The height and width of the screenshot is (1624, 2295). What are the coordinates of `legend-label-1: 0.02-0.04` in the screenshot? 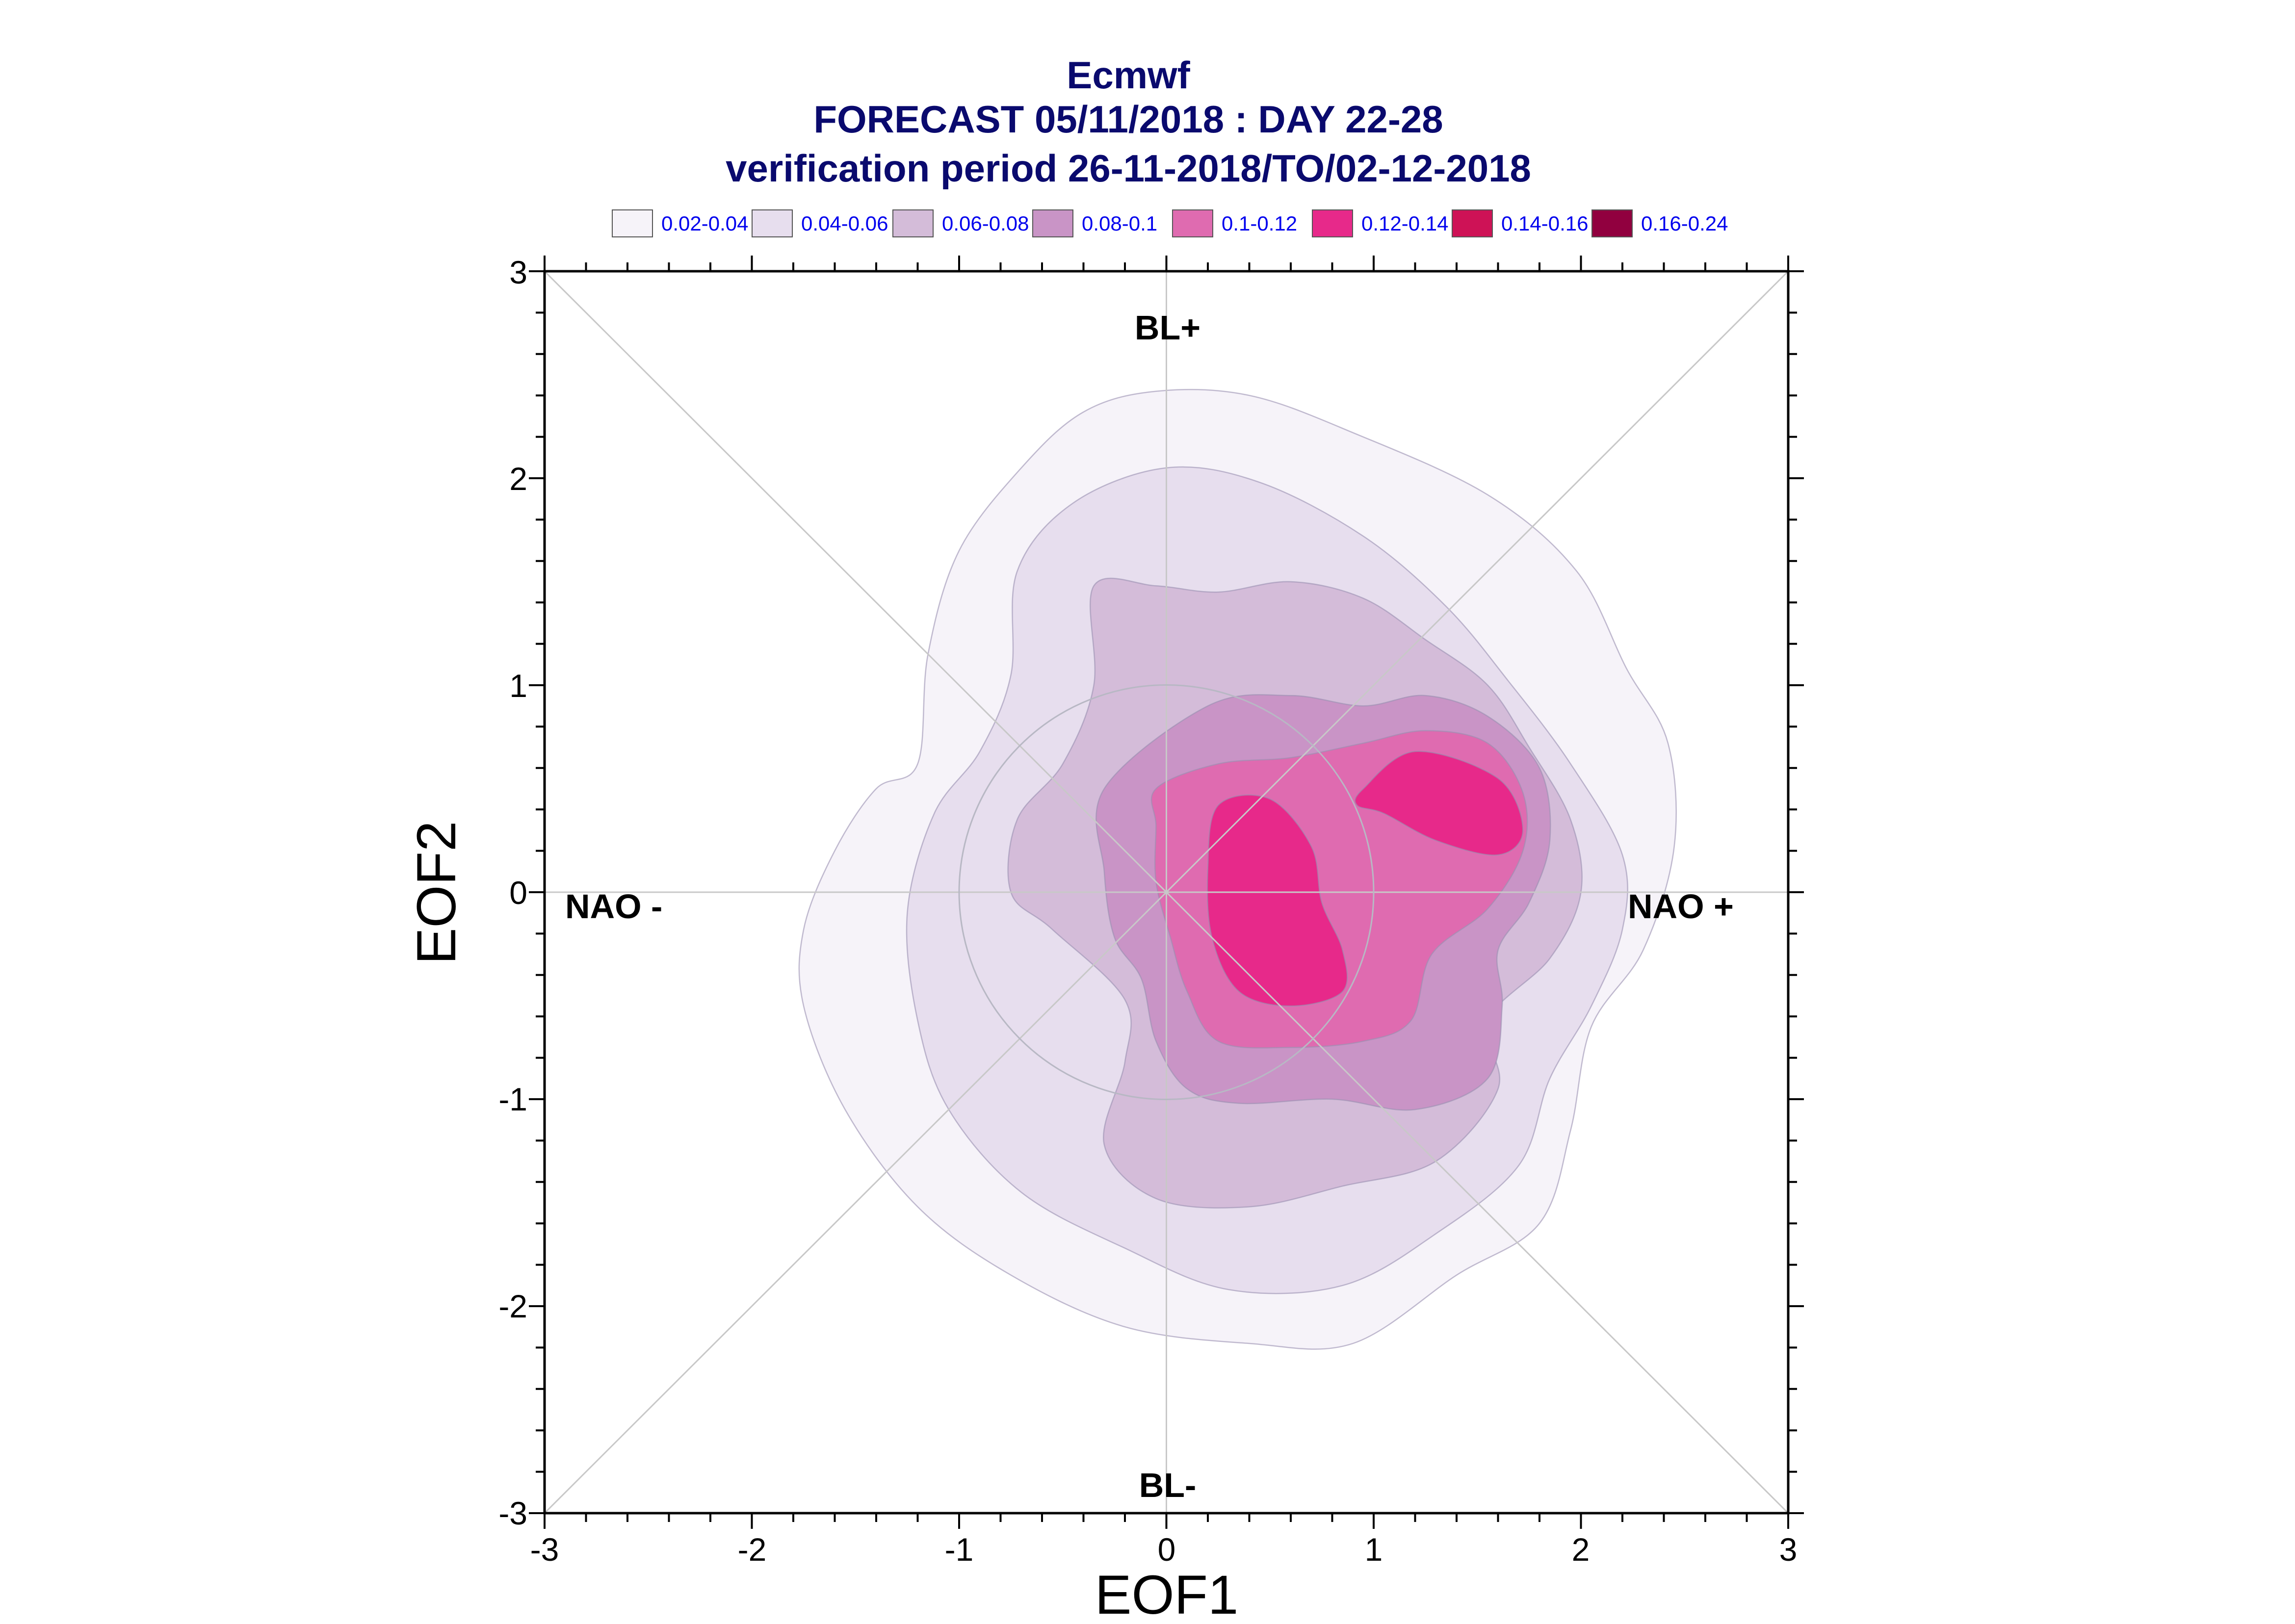 It's located at (705, 223).